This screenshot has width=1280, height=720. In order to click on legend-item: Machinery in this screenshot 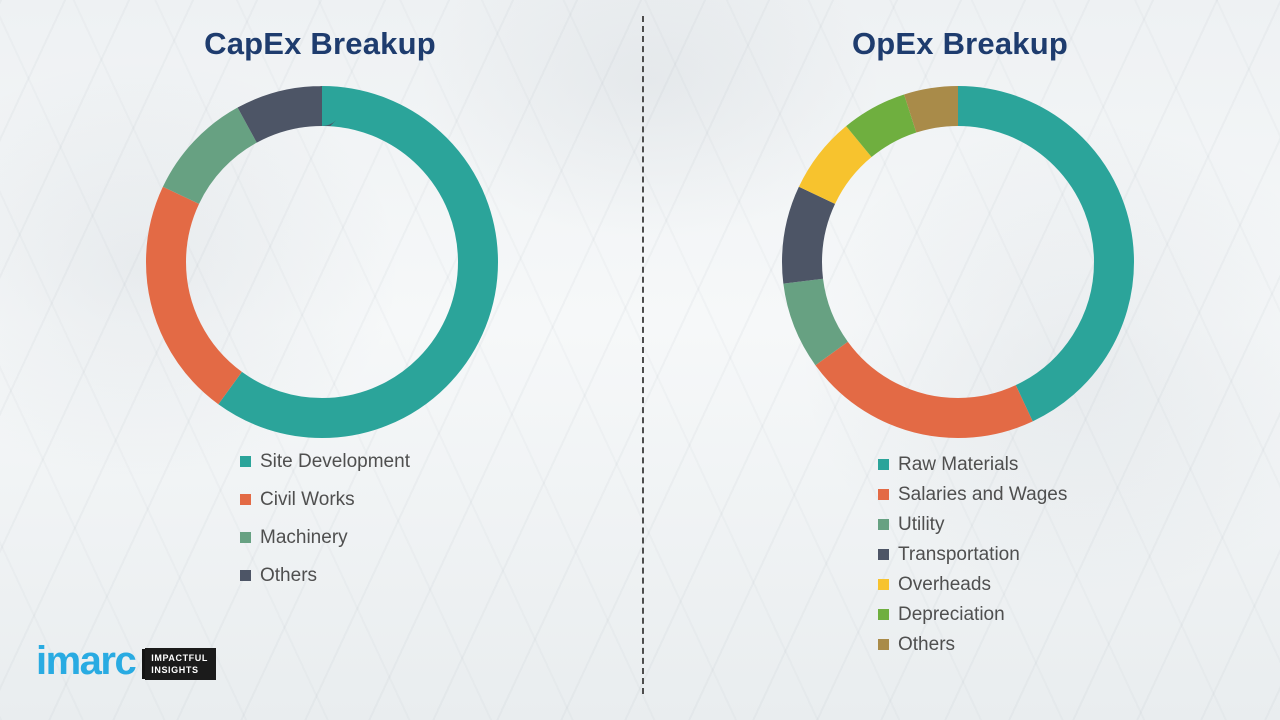, I will do `click(325, 537)`.